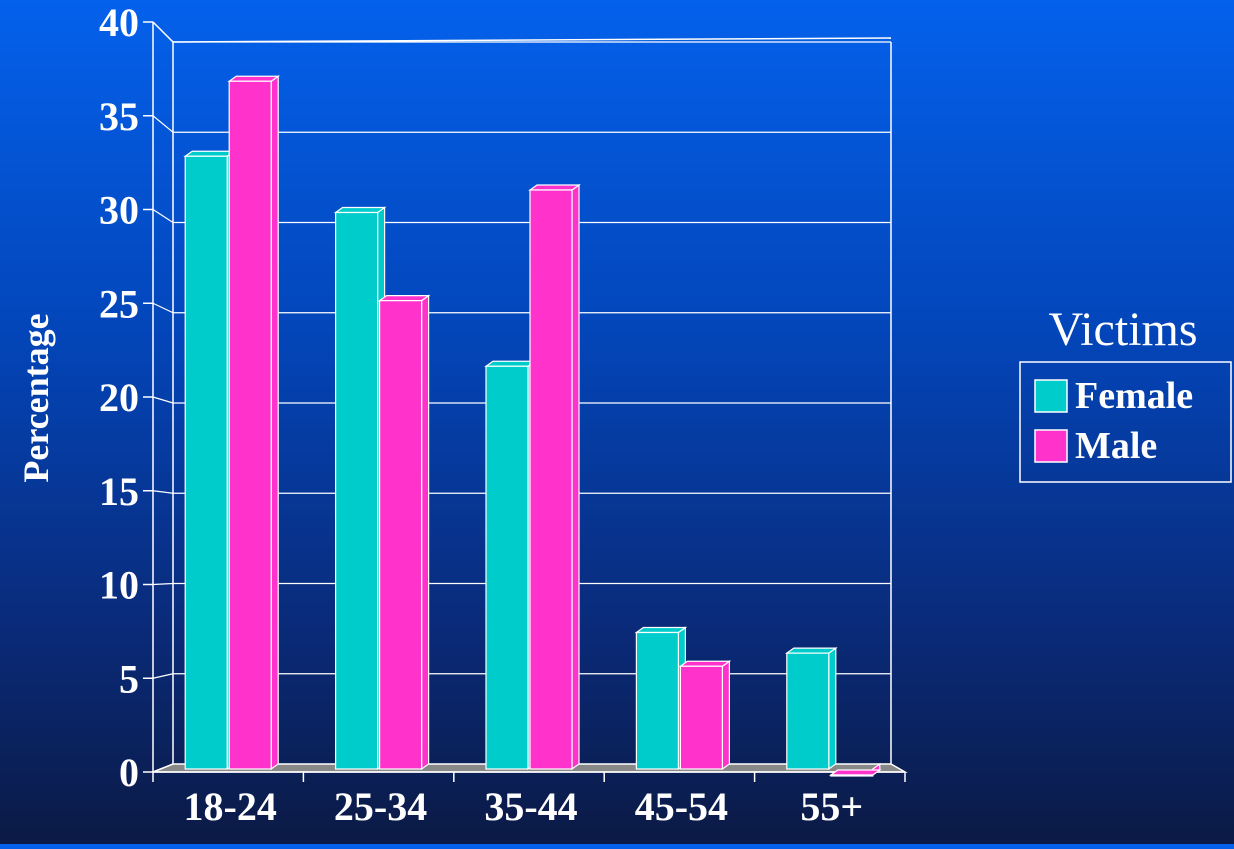 The image size is (1234, 849). Describe the element at coordinates (119, 116) in the screenshot. I see `y-tick-label: 35` at that location.